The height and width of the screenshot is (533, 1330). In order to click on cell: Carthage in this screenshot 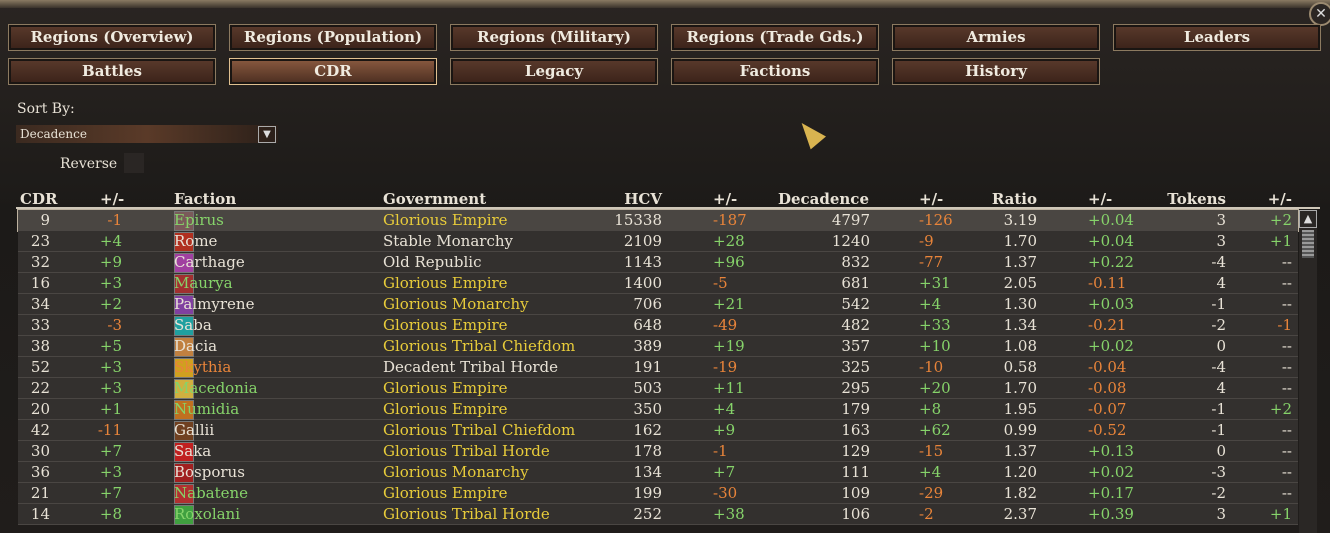, I will do `click(209, 262)`.